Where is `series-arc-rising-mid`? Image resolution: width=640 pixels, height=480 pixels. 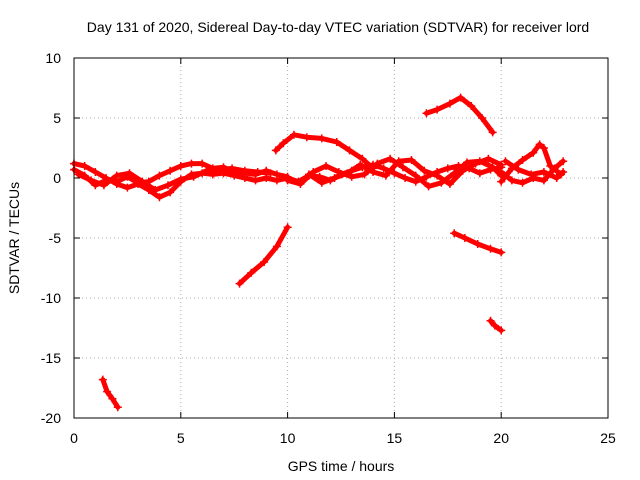 series-arc-rising-mid is located at coordinates (263, 255).